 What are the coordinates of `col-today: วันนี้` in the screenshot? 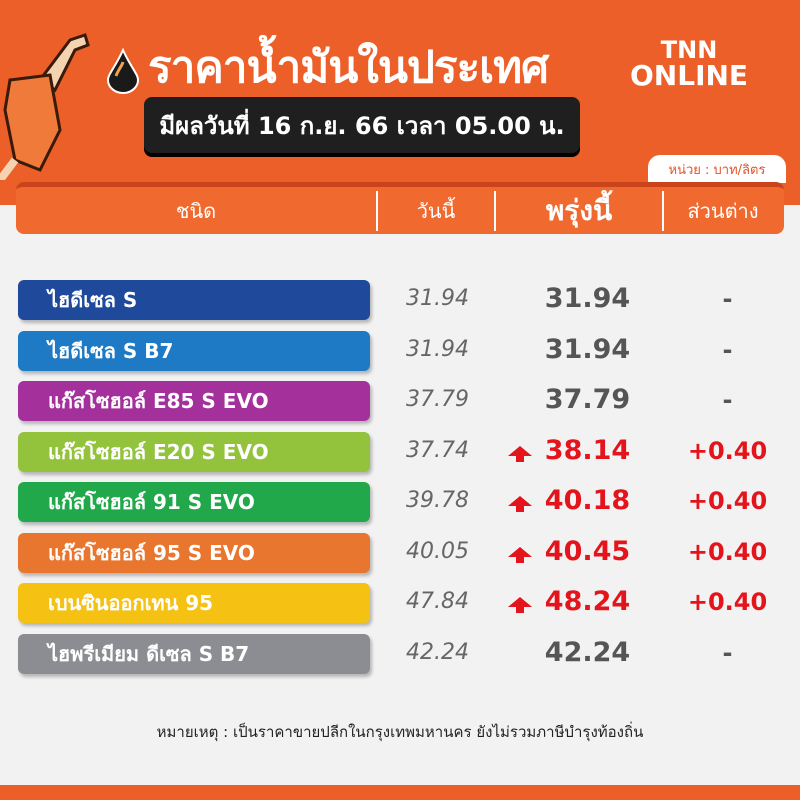 It's located at (435, 210).